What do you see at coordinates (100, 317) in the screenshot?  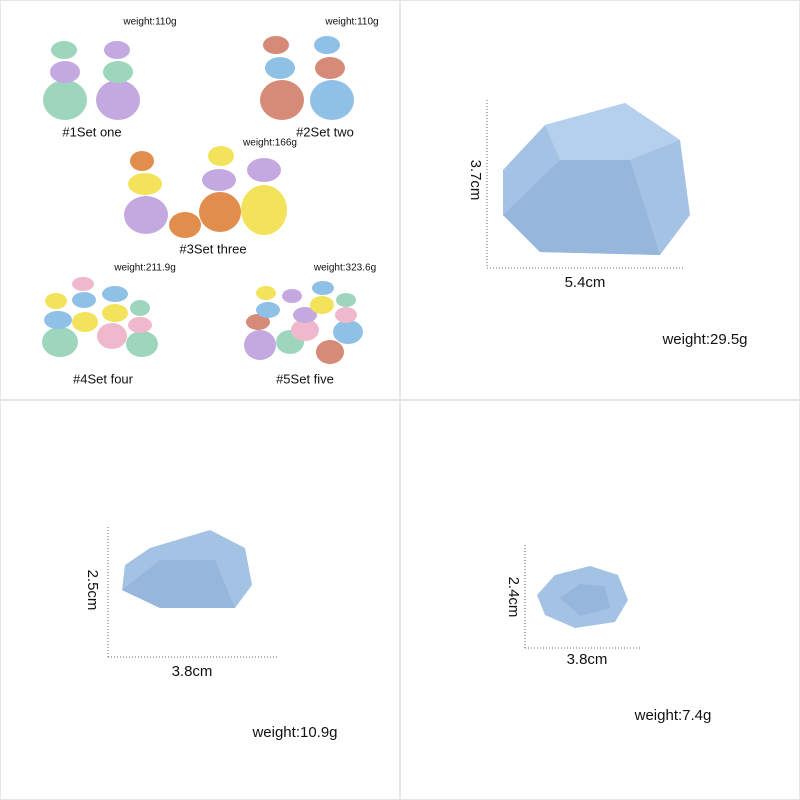 I see `set-four-stones` at bounding box center [100, 317].